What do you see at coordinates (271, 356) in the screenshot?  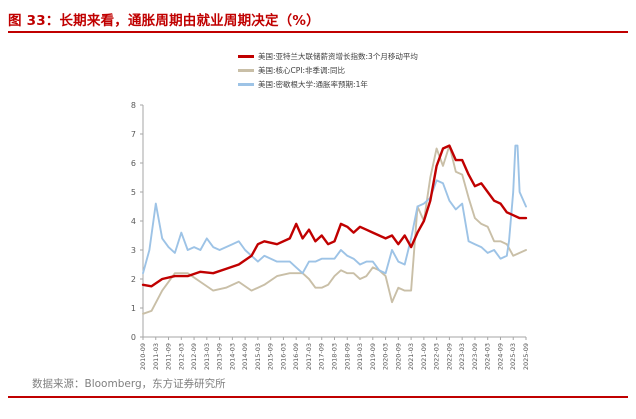 I see `x-tick-label: 2015-09` at bounding box center [271, 356].